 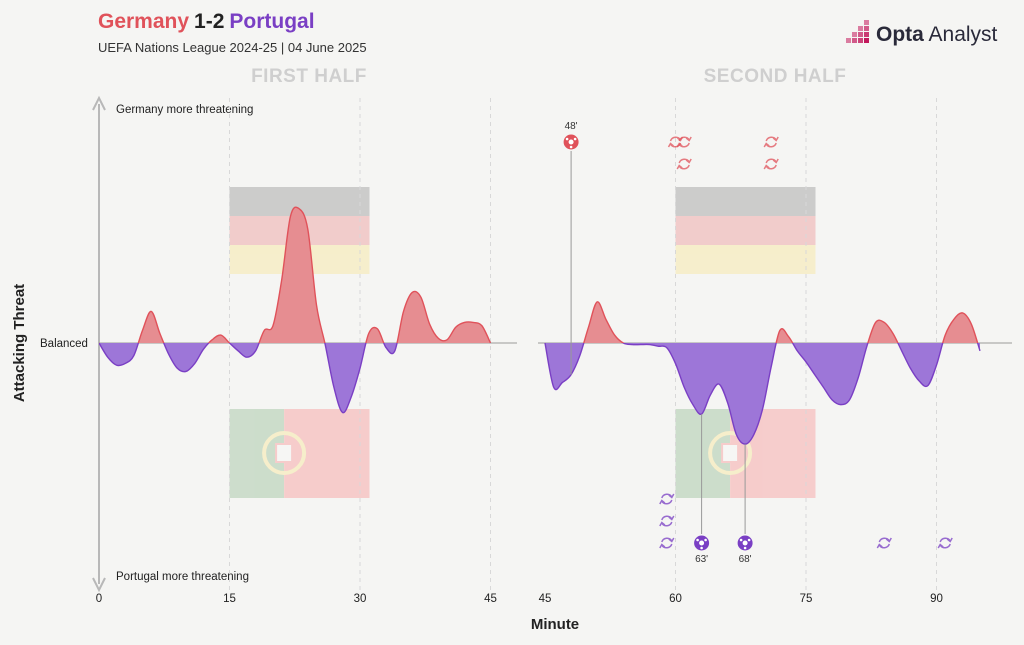 What do you see at coordinates (936, 599) in the screenshot?
I see `x-tick-label: 90` at bounding box center [936, 599].